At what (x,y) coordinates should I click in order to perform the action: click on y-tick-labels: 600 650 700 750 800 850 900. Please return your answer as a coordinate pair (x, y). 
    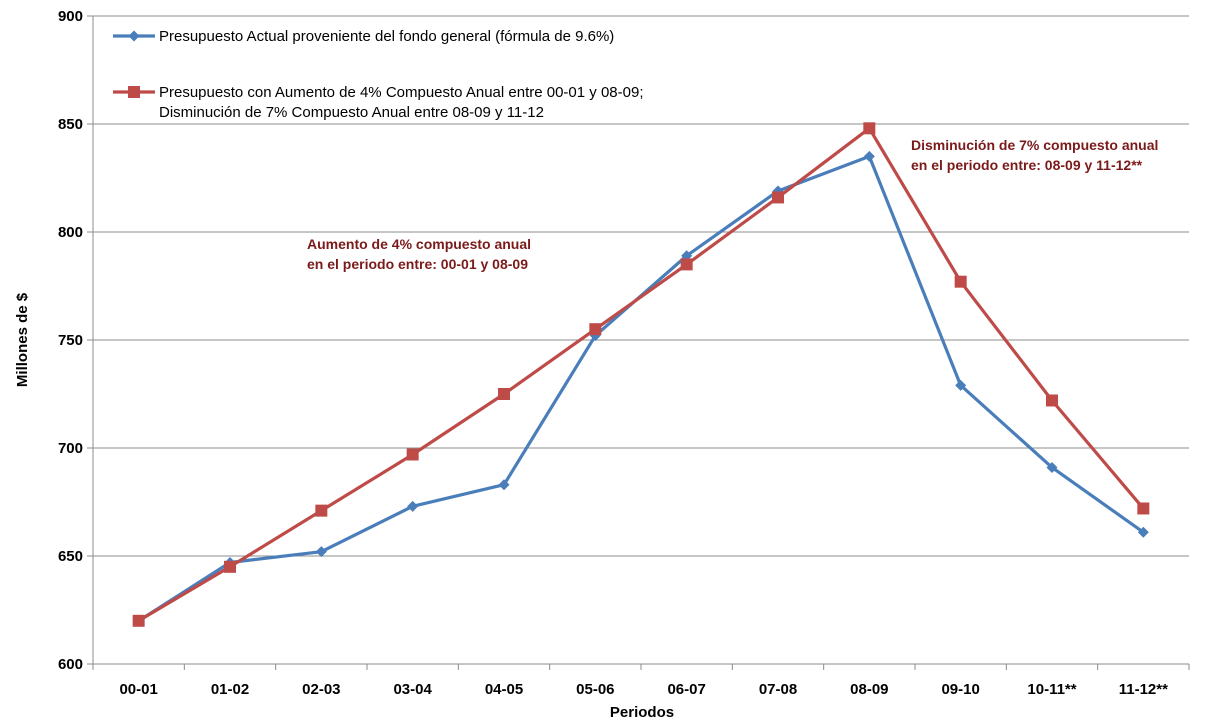
    Looking at the image, I should click on (70, 340).